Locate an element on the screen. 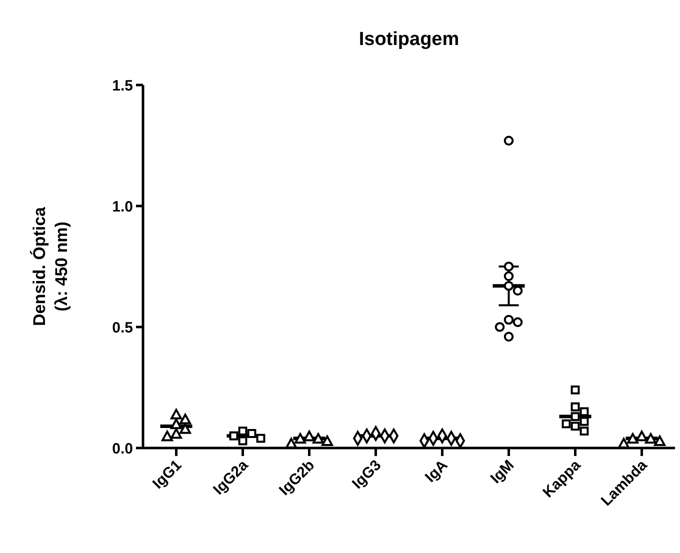 The width and height of the screenshot is (680, 553). y-axis-title: Densid. Óptica (λ: 450 nm) is located at coordinates (50, 266).